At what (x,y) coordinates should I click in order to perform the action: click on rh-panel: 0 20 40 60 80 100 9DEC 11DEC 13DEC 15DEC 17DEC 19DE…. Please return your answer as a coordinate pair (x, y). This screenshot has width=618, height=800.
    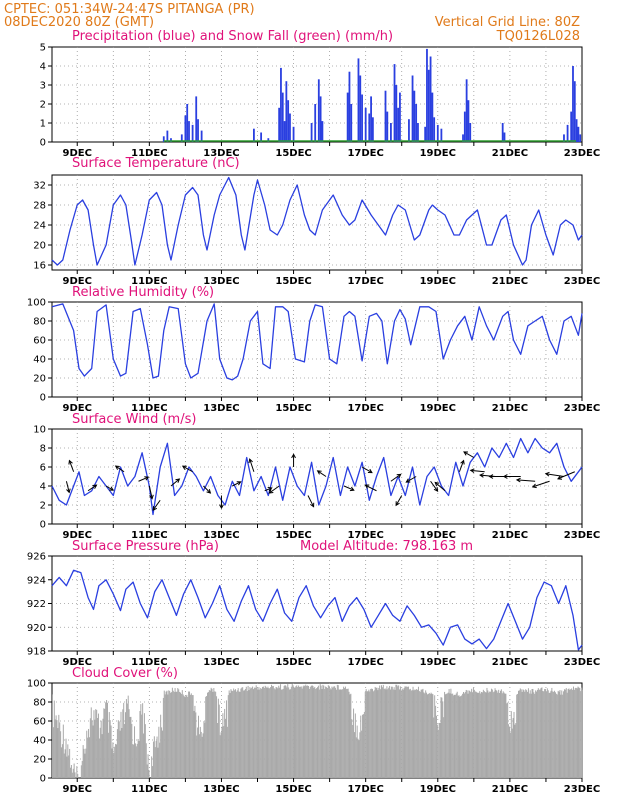
    Looking at the image, I should click on (313, 356).